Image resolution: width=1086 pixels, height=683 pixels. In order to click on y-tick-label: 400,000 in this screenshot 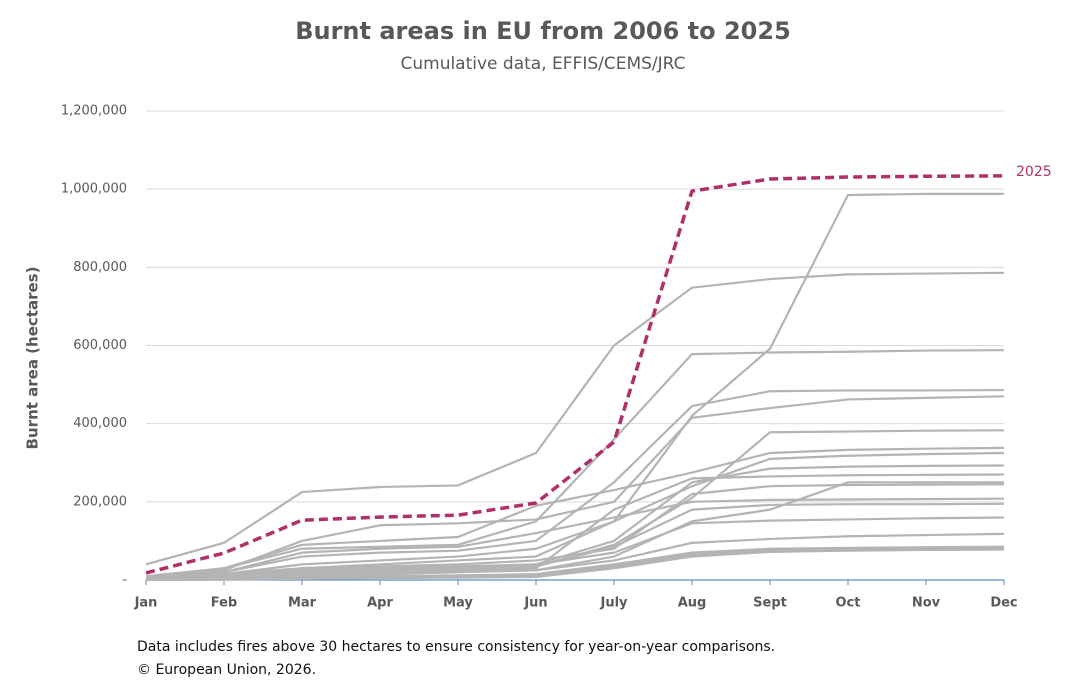, I will do `click(100, 423)`.